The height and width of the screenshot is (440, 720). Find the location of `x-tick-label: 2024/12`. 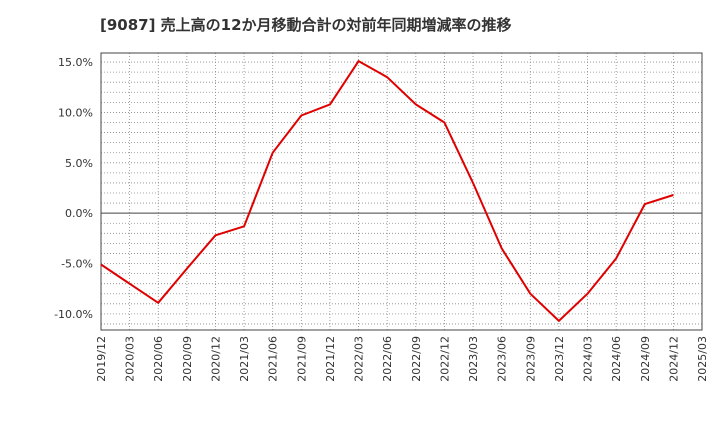

x-tick-label: 2024/12 is located at coordinates (673, 359).